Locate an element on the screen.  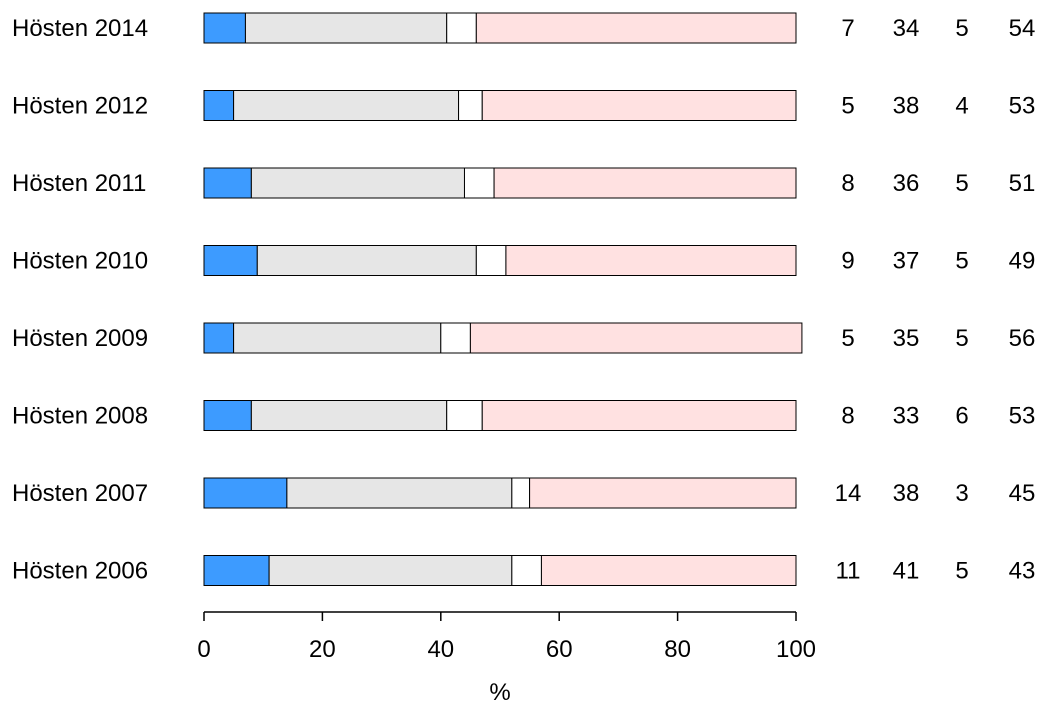
category-label: Hösten 2011 is located at coordinates (79, 183).